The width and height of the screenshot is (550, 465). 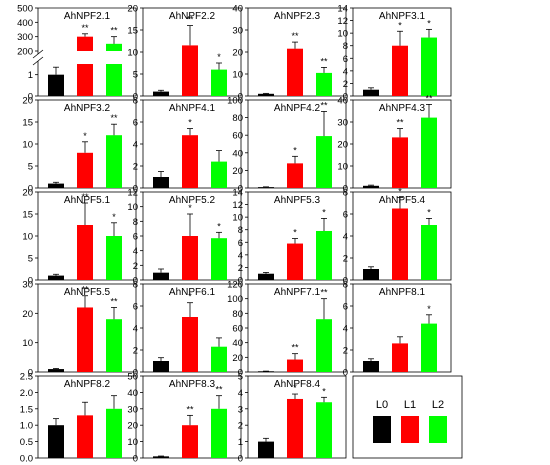 What do you see at coordinates (192, 16) in the screenshot?
I see `panel-2-title: AhNPF2.2` at bounding box center [192, 16].